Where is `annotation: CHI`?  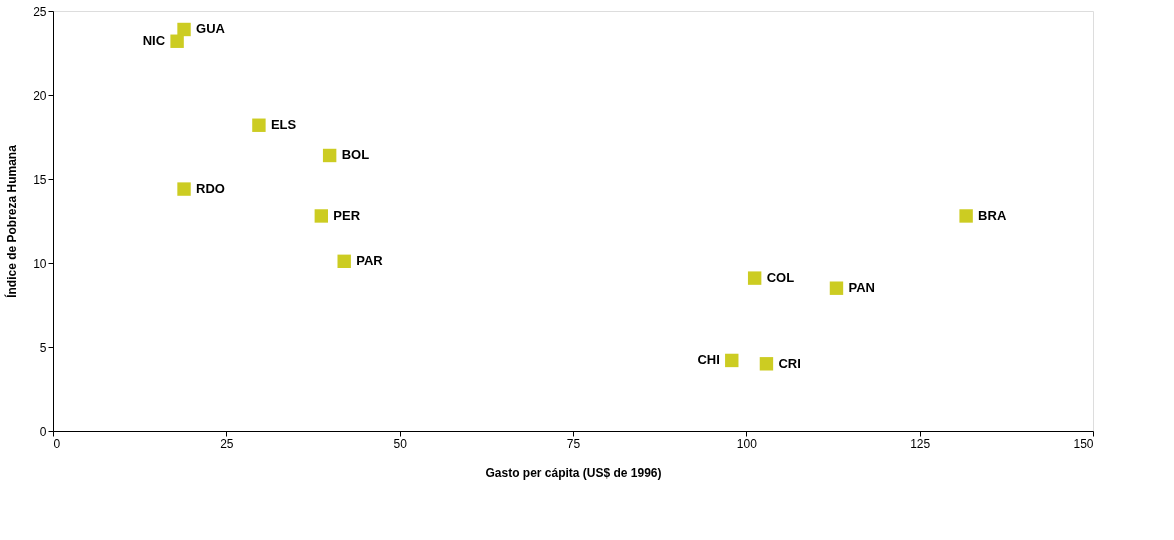
annotation: CHI is located at coordinates (708, 360).